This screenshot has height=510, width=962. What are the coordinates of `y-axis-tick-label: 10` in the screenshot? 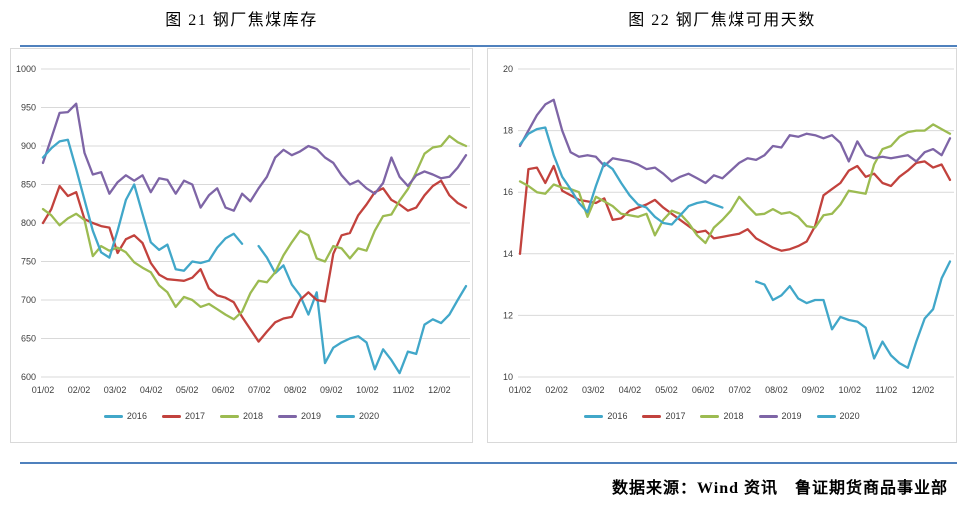 It's located at (508, 377).